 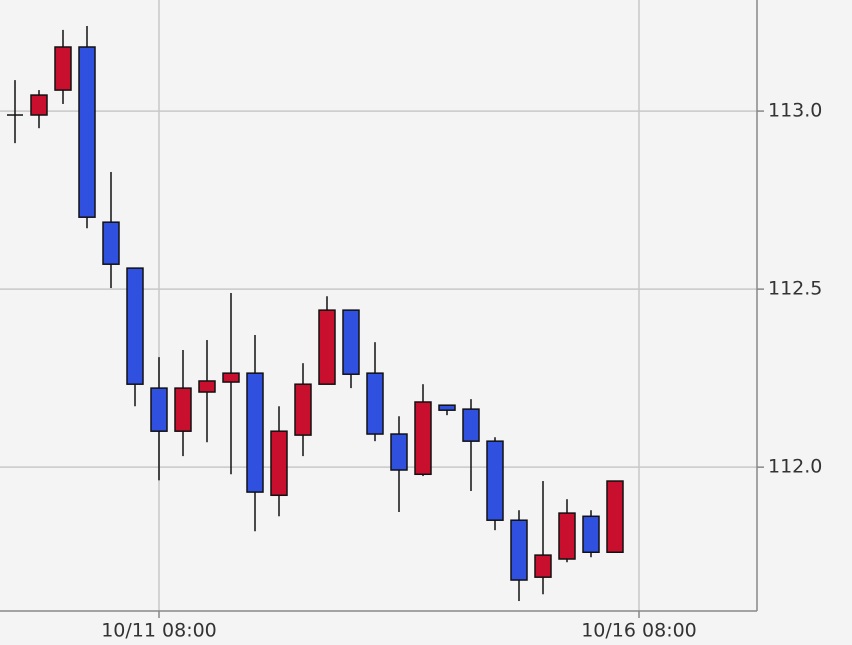 I want to click on y-tick-label: 112.0, so click(x=795, y=467).